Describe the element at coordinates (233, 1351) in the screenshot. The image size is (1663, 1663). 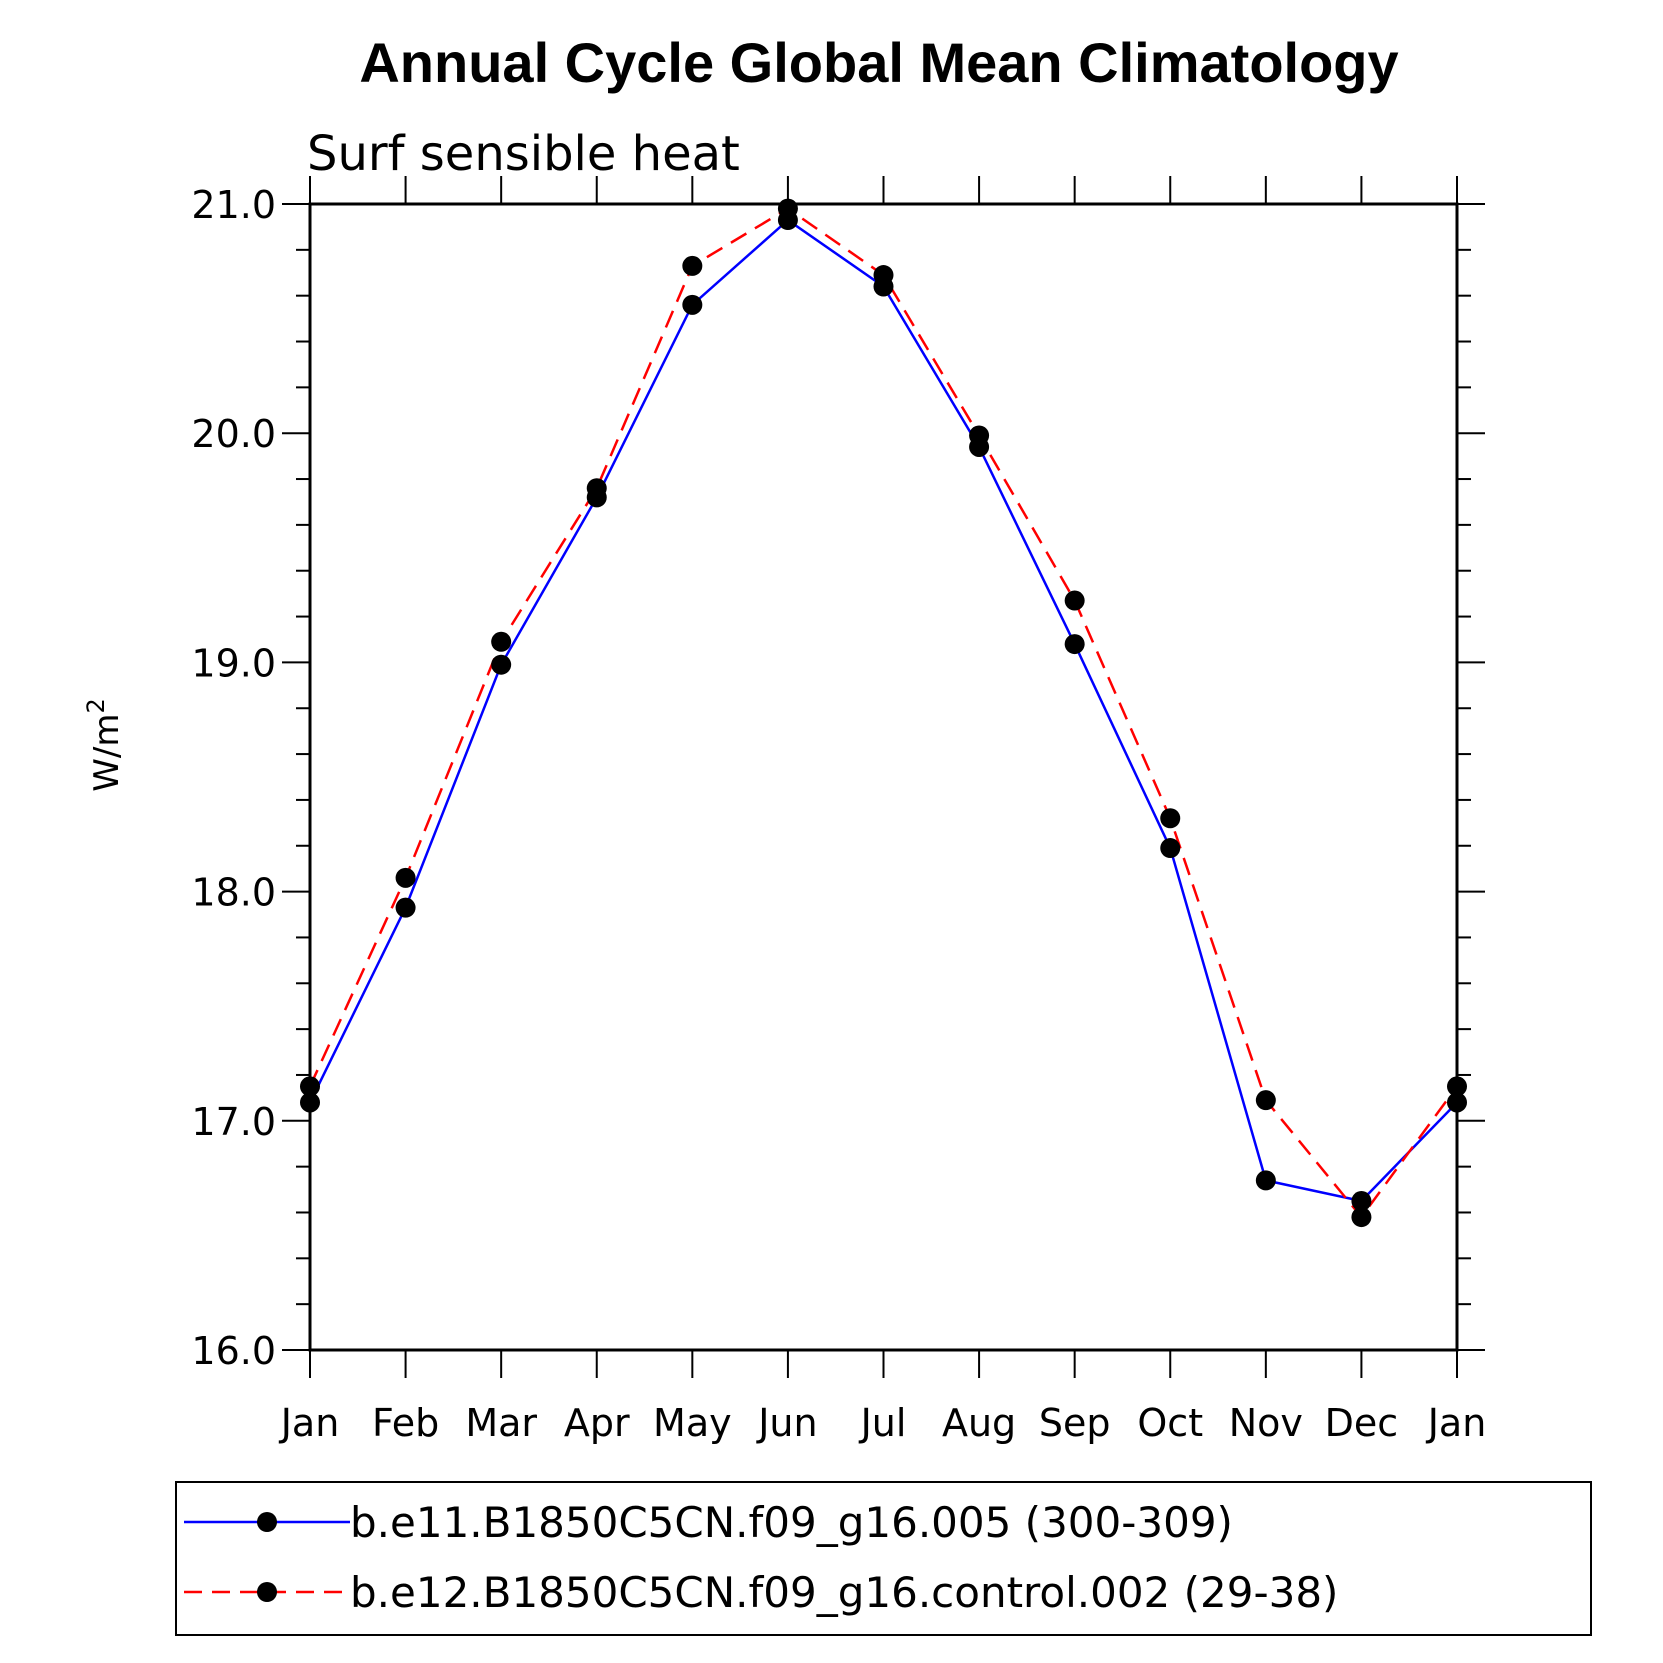
I see `y-tick-label: 16.0` at that location.